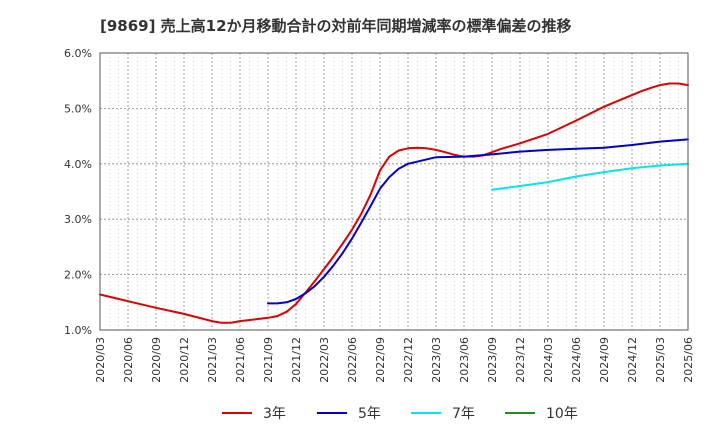  I want to click on x-tick-label: 2022/06, so click(352, 360).